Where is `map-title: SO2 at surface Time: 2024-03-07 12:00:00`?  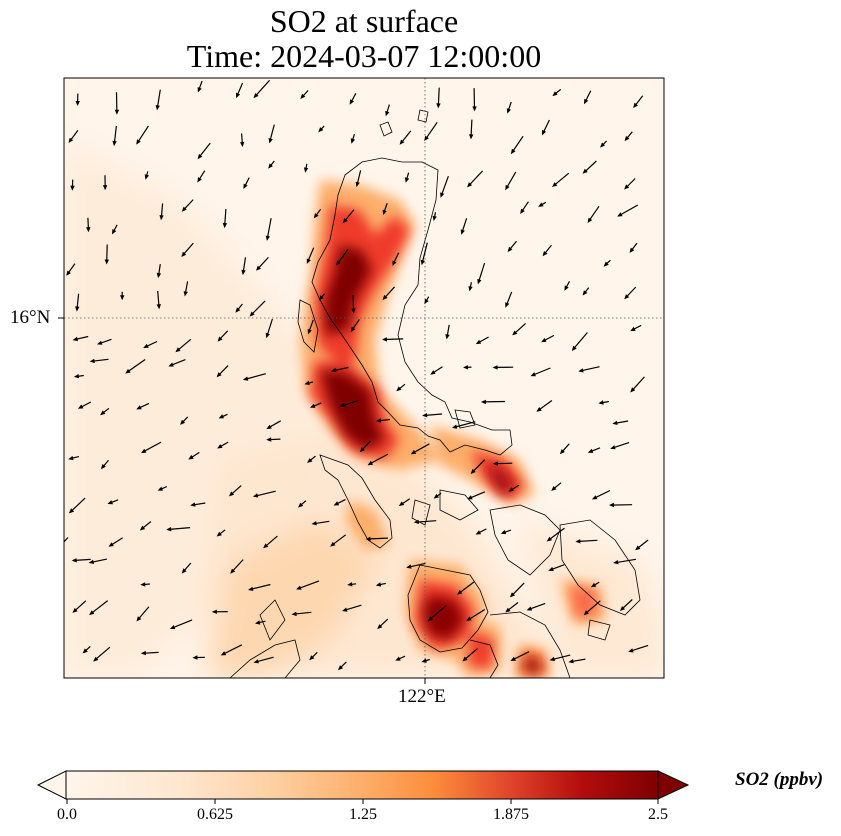
map-title: SO2 at surface Time: 2024-03-07 12:00:00 is located at coordinates (364, 39).